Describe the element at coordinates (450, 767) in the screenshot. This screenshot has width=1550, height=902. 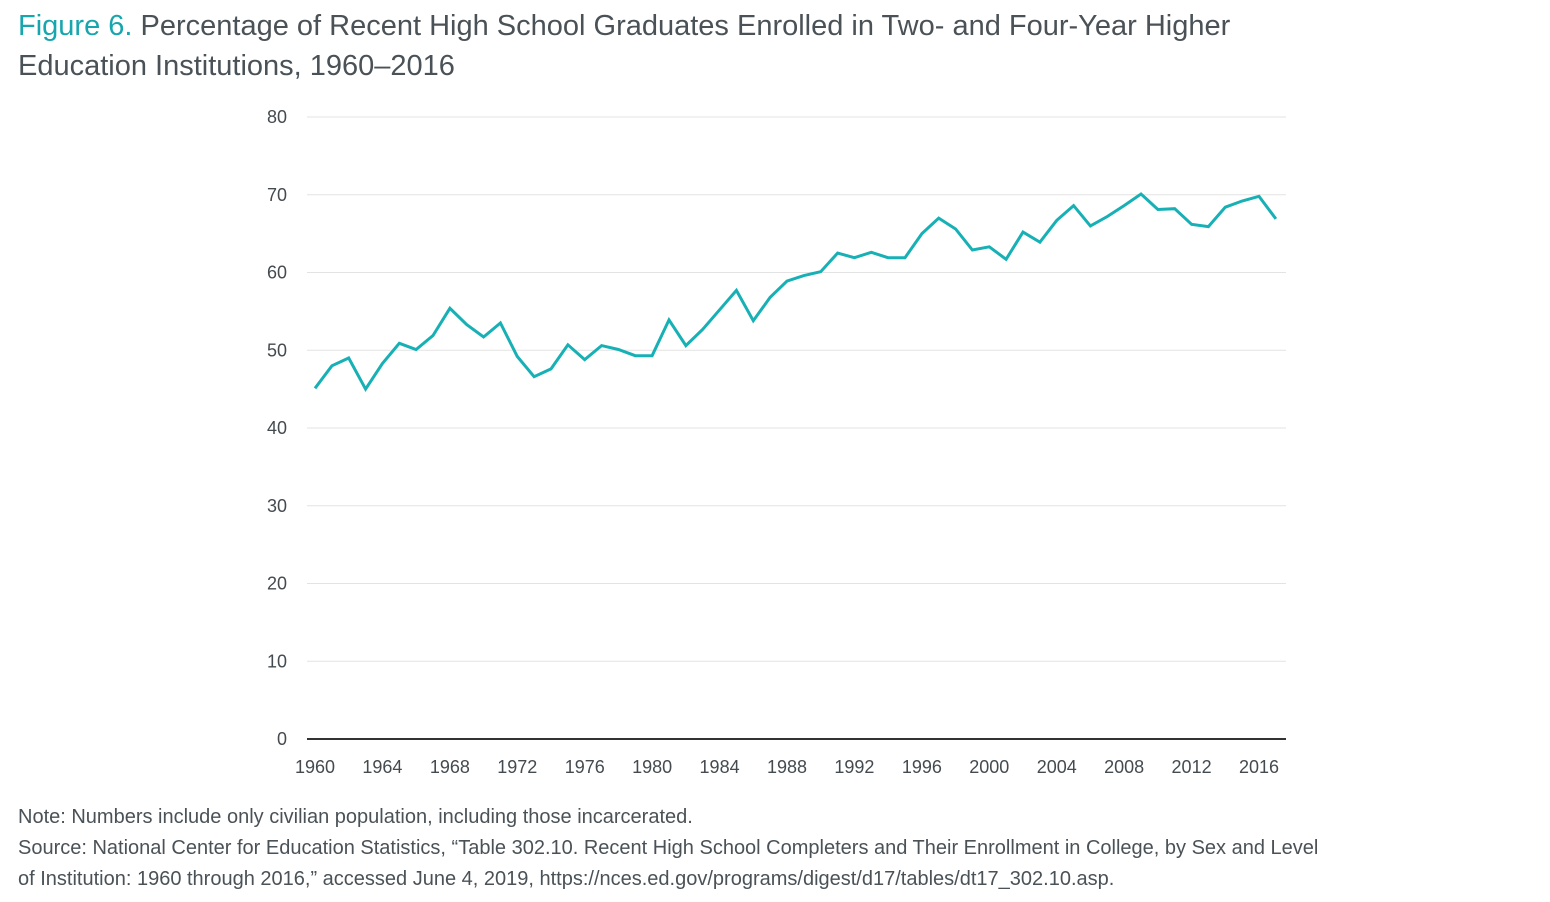
I see `x-tick-label: 1968` at that location.